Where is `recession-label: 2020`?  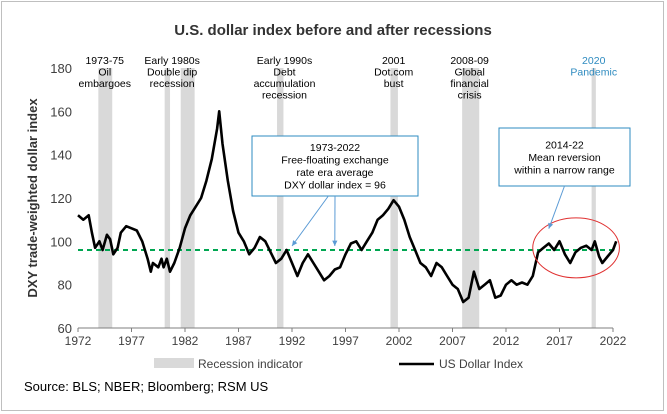
recession-label: 2020 is located at coordinates (594, 61).